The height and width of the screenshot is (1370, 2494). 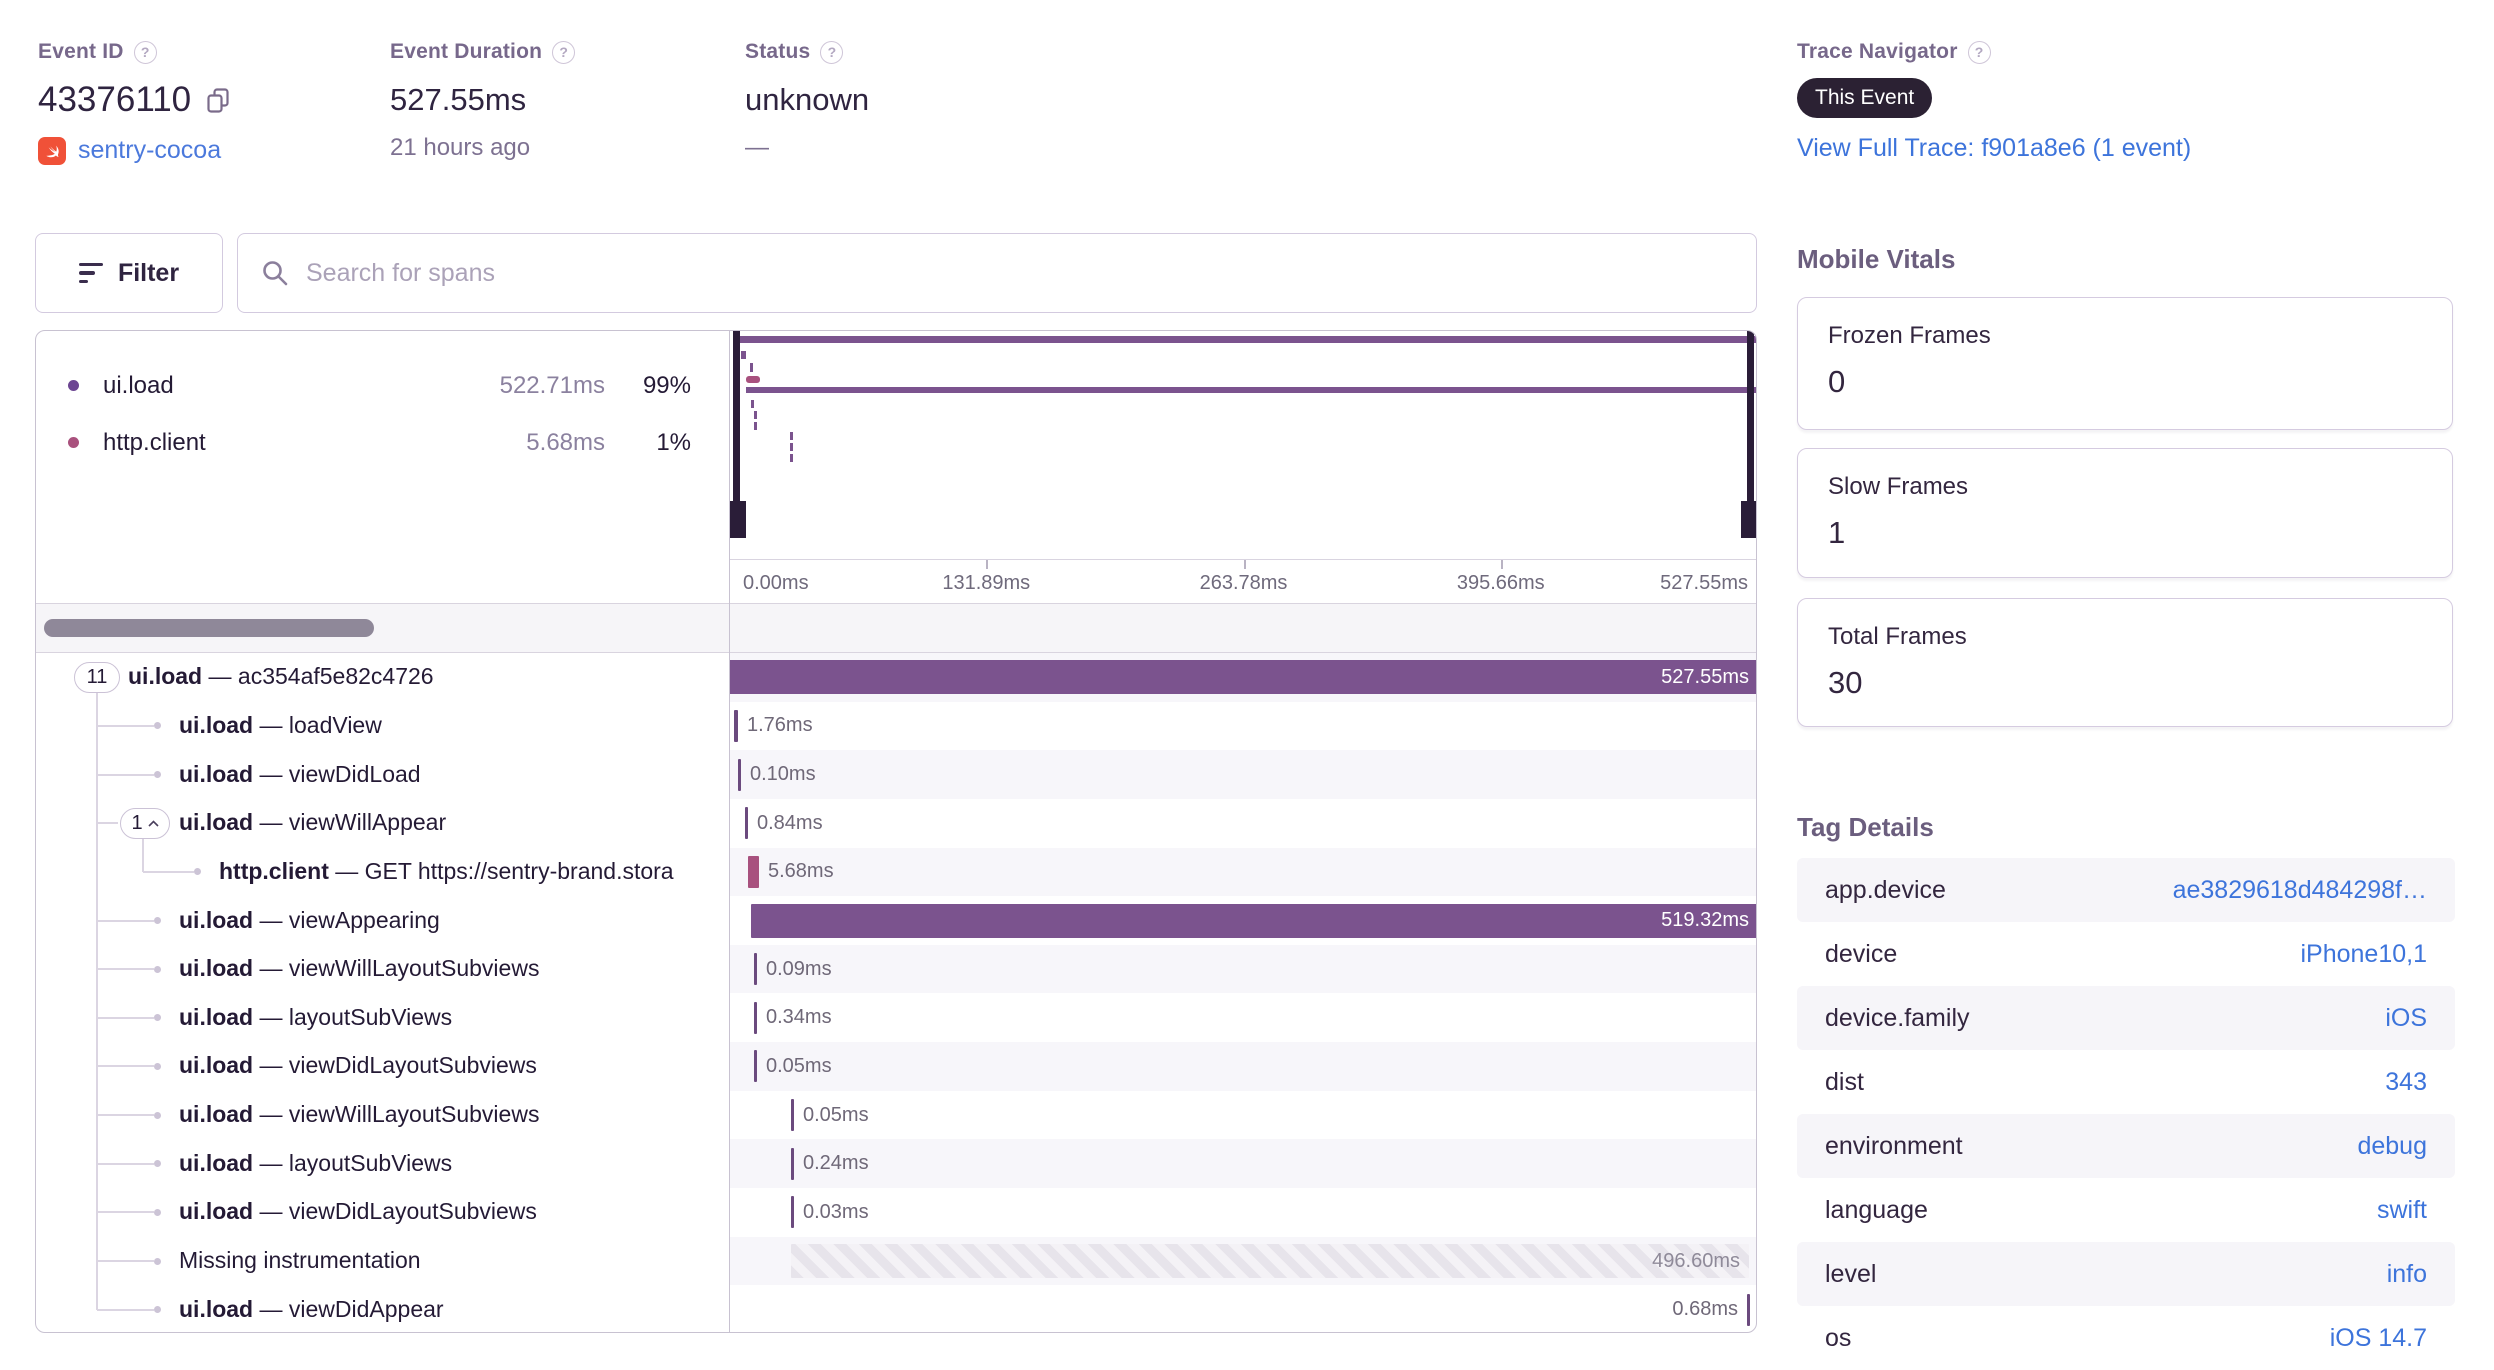 I want to click on span-duration-bar: 519.32ms, so click(x=1254, y=921).